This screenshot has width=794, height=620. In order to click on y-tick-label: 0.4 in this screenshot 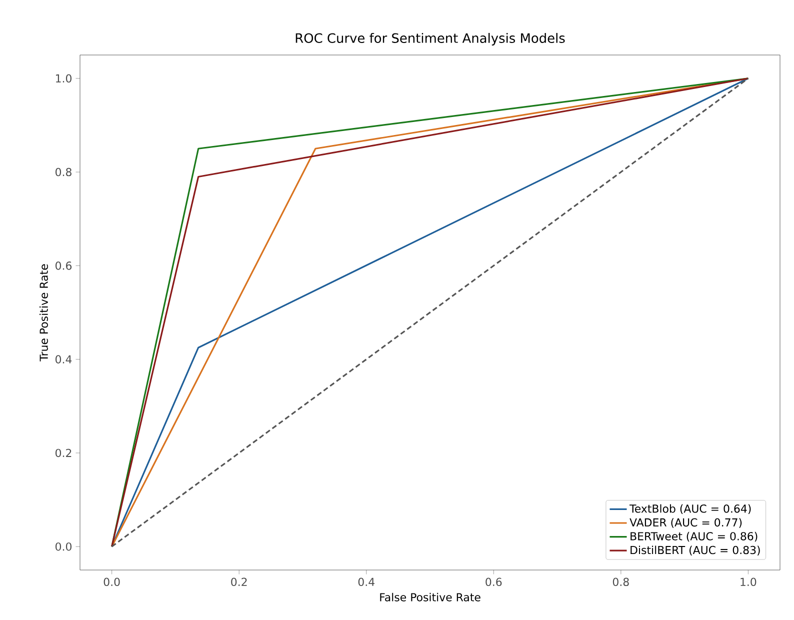, I will do `click(64, 359)`.